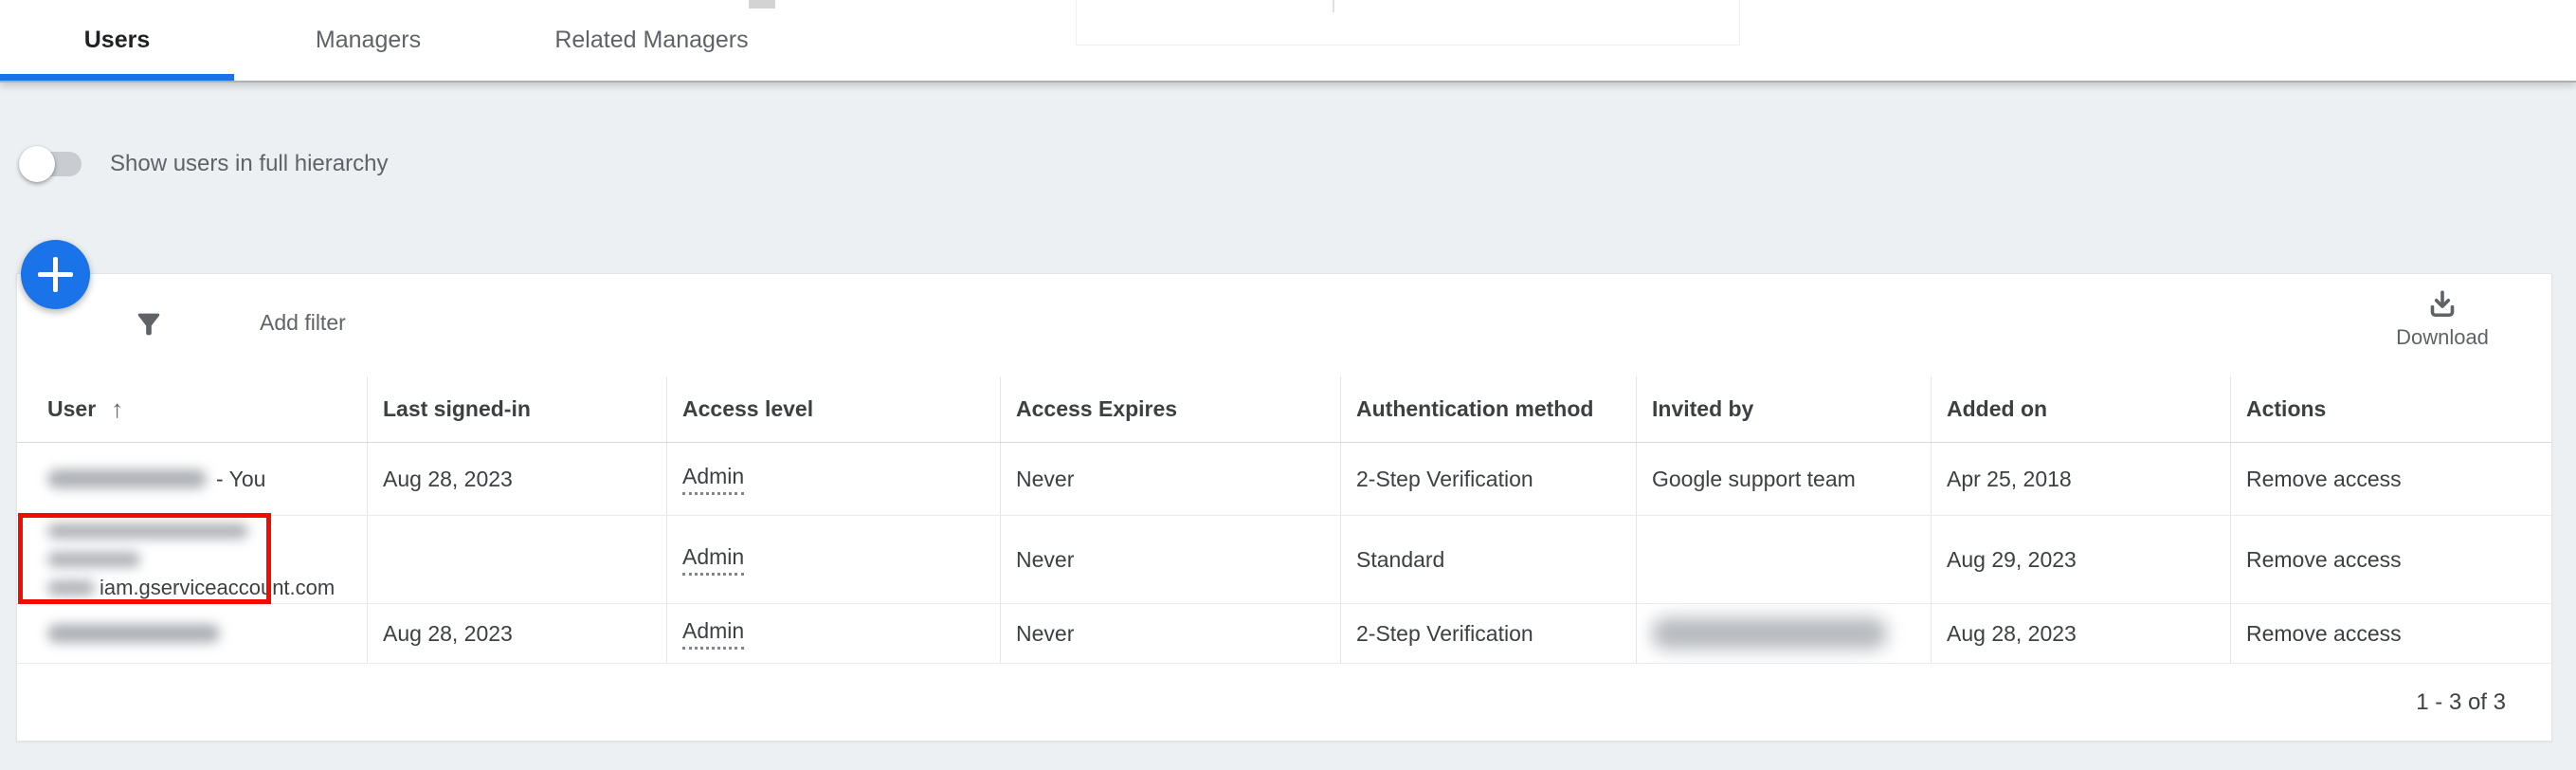 This screenshot has height=770, width=2576. Describe the element at coordinates (1488, 559) in the screenshot. I see `auth-method-cell: Standard` at that location.